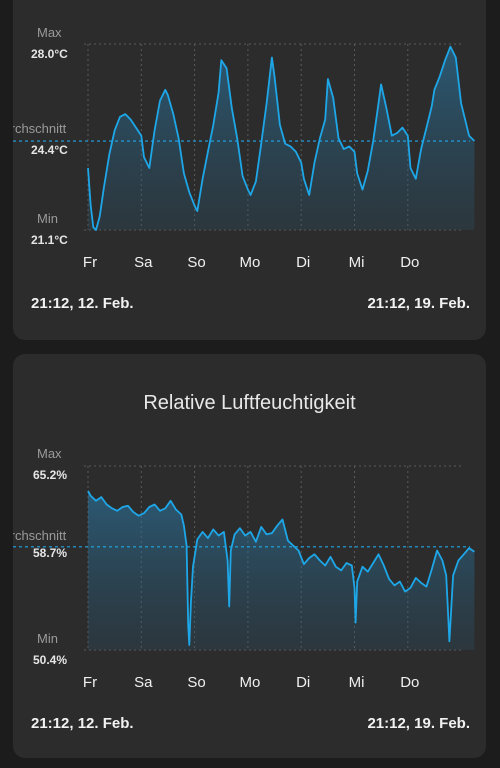  I want to click on humidity-max-caption: Max, so click(49, 453).